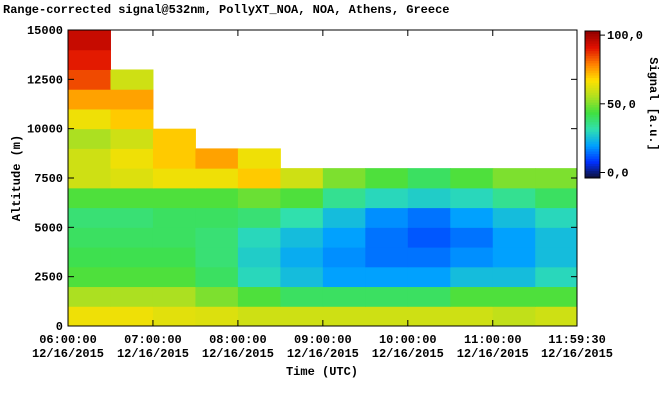  Describe the element at coordinates (238, 347) in the screenshot. I see `x-tick-label: 08:00:00 12/16/2015` at that location.